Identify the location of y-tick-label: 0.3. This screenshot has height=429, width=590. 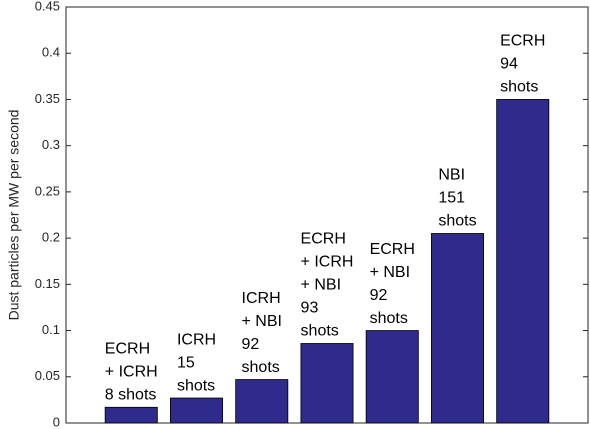
(51, 144).